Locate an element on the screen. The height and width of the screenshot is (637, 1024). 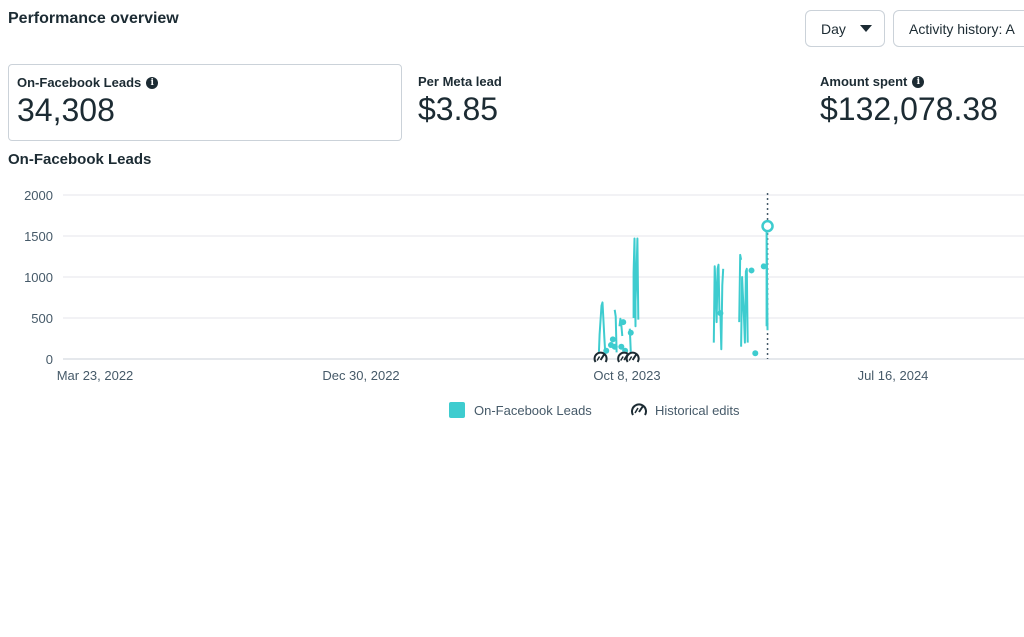
historical-edit-icon is located at coordinates (639, 409).